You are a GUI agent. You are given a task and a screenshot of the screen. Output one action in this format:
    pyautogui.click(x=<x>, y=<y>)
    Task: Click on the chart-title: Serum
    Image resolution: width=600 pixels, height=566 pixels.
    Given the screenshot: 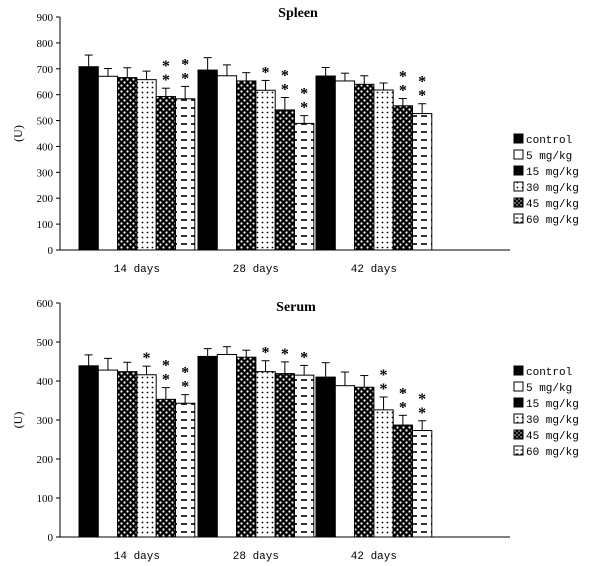 What is the action you would take?
    pyautogui.click(x=296, y=307)
    